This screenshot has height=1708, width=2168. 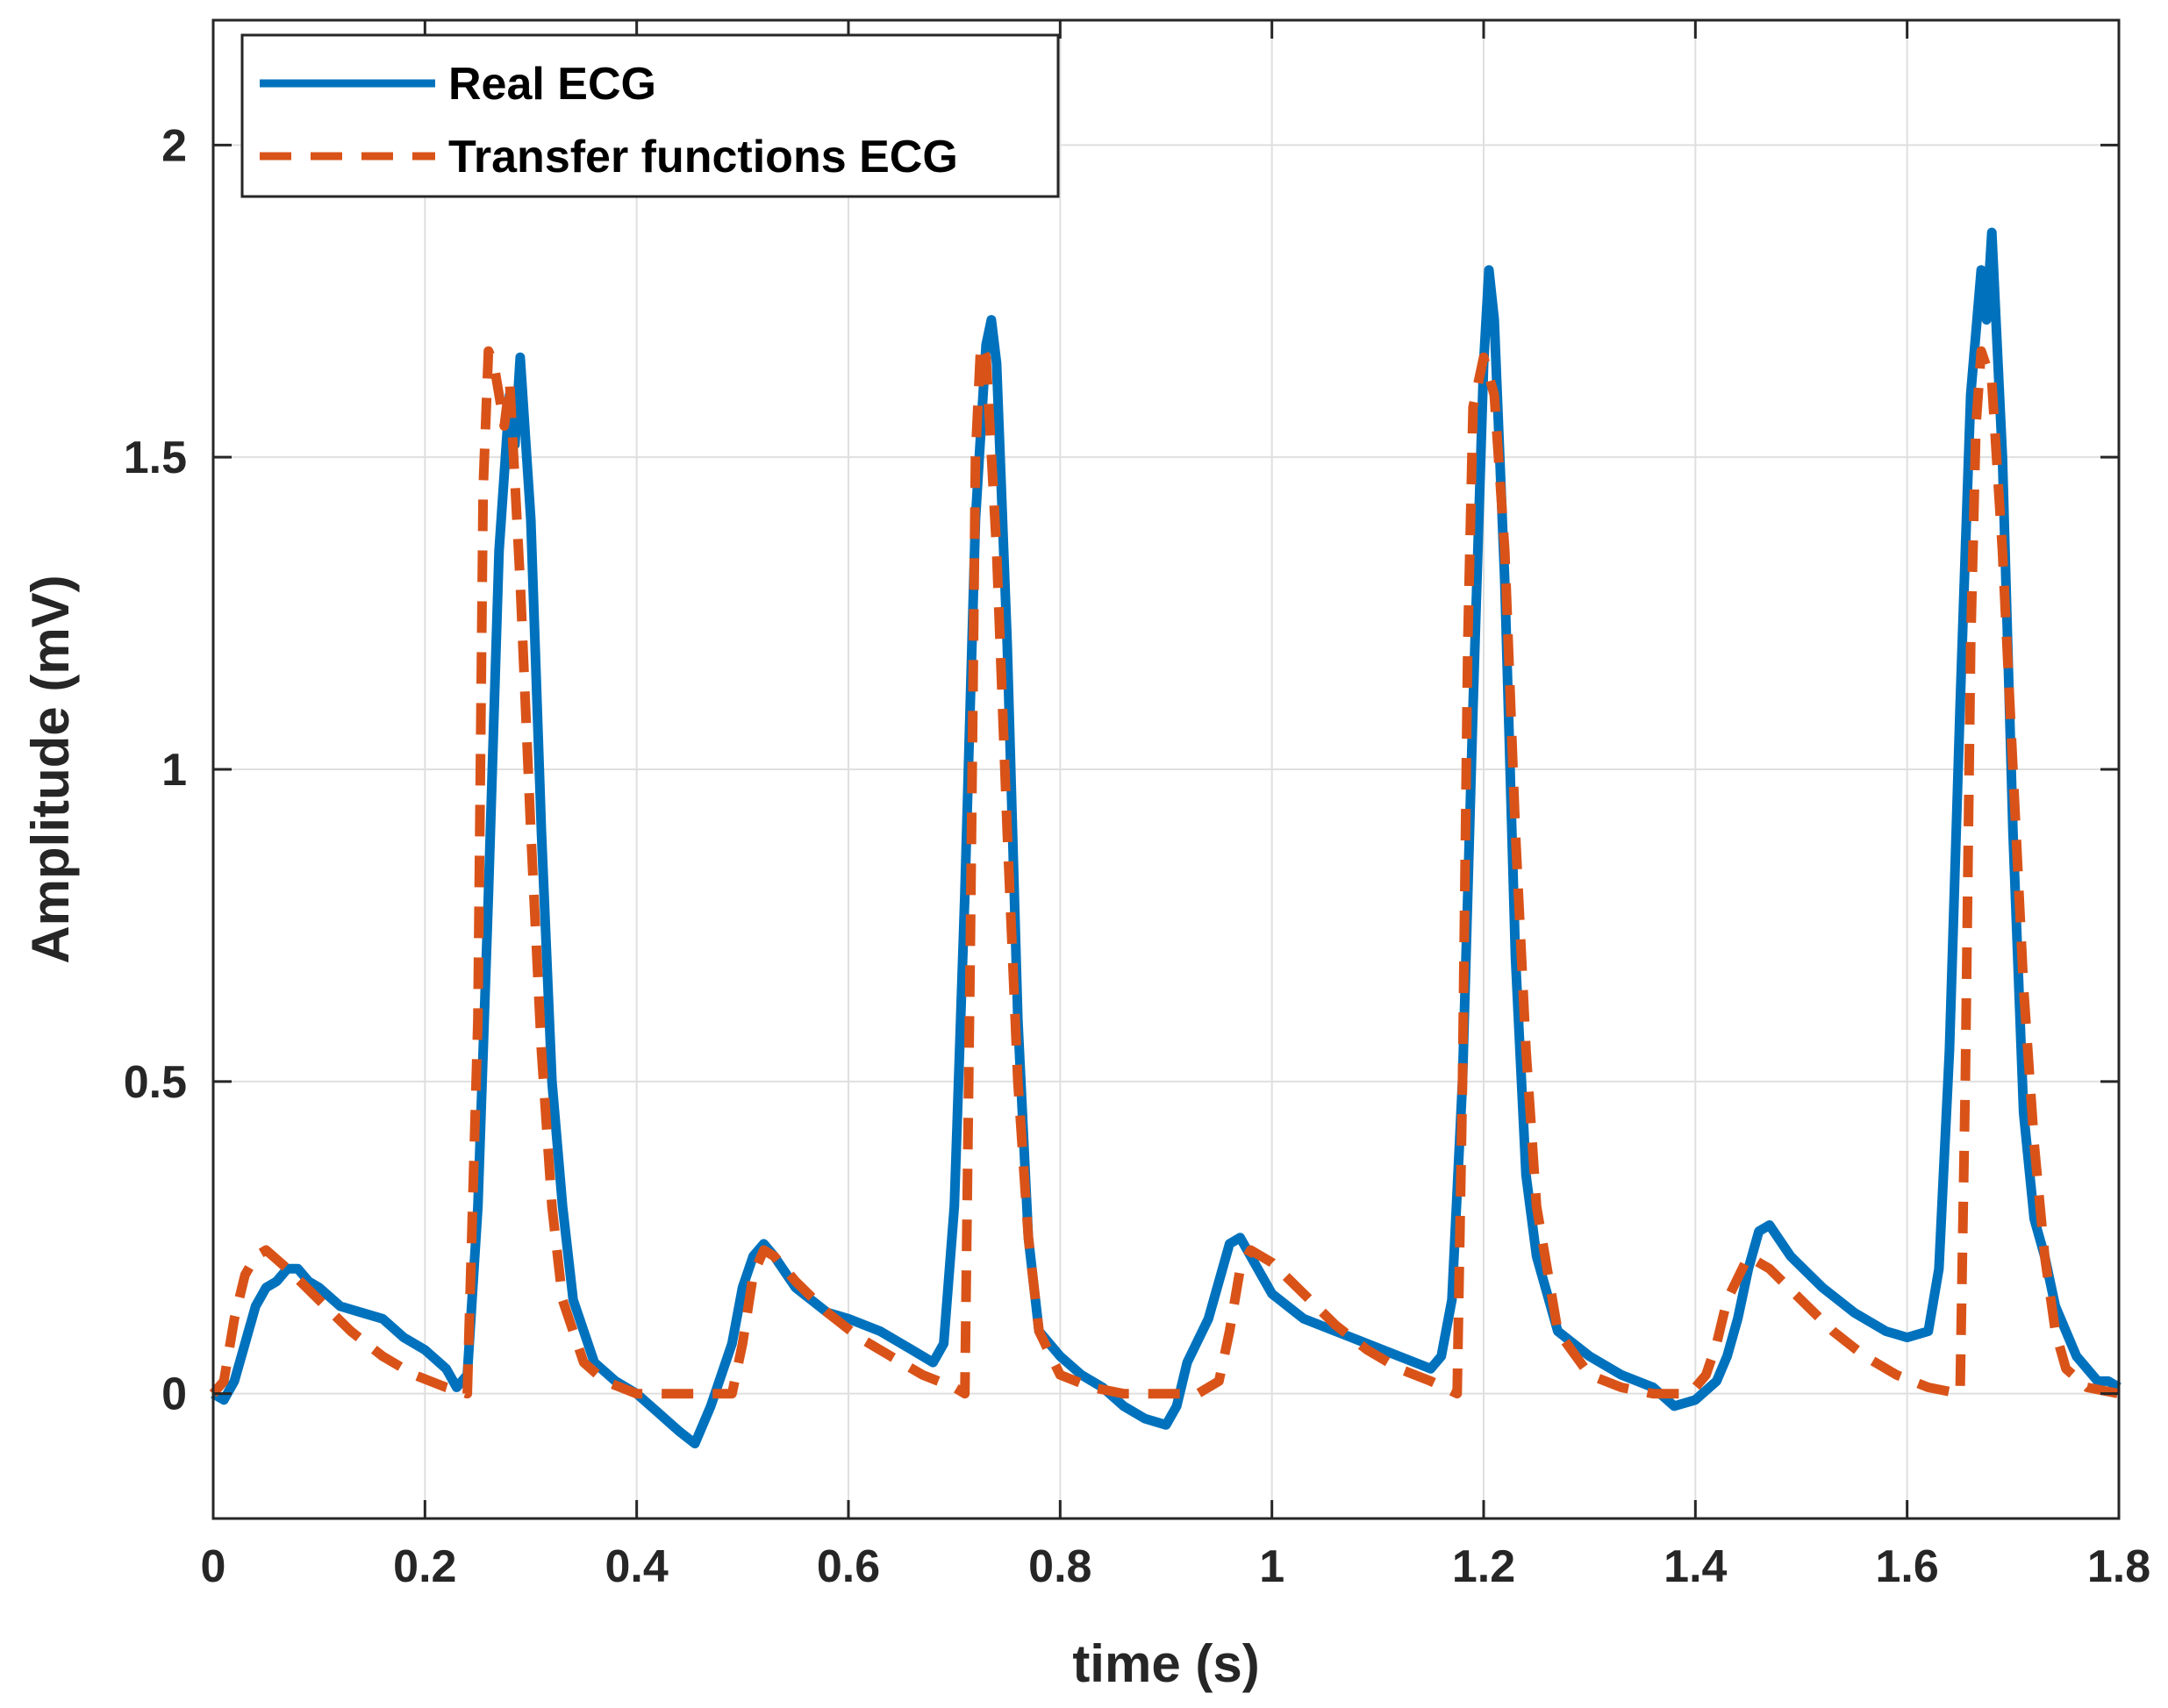 I want to click on x-tick-label: 0.2, so click(x=425, y=1566).